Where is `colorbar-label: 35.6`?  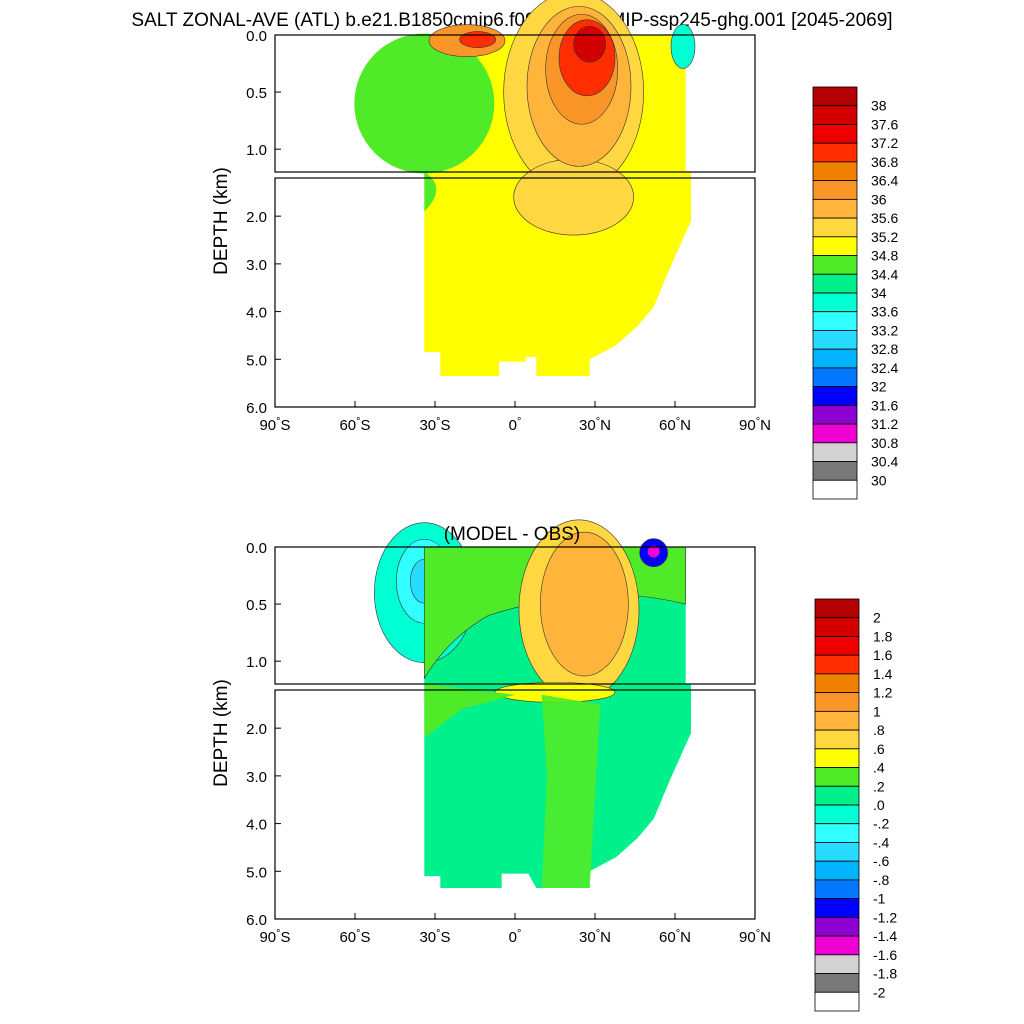 colorbar-label: 35.6 is located at coordinates (884, 218).